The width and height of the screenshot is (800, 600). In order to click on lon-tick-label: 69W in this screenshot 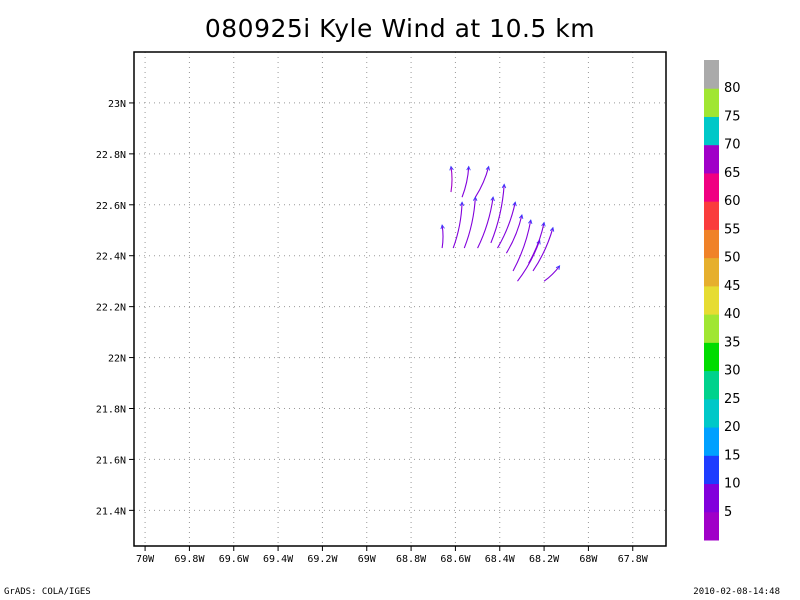, I will do `click(367, 559)`.